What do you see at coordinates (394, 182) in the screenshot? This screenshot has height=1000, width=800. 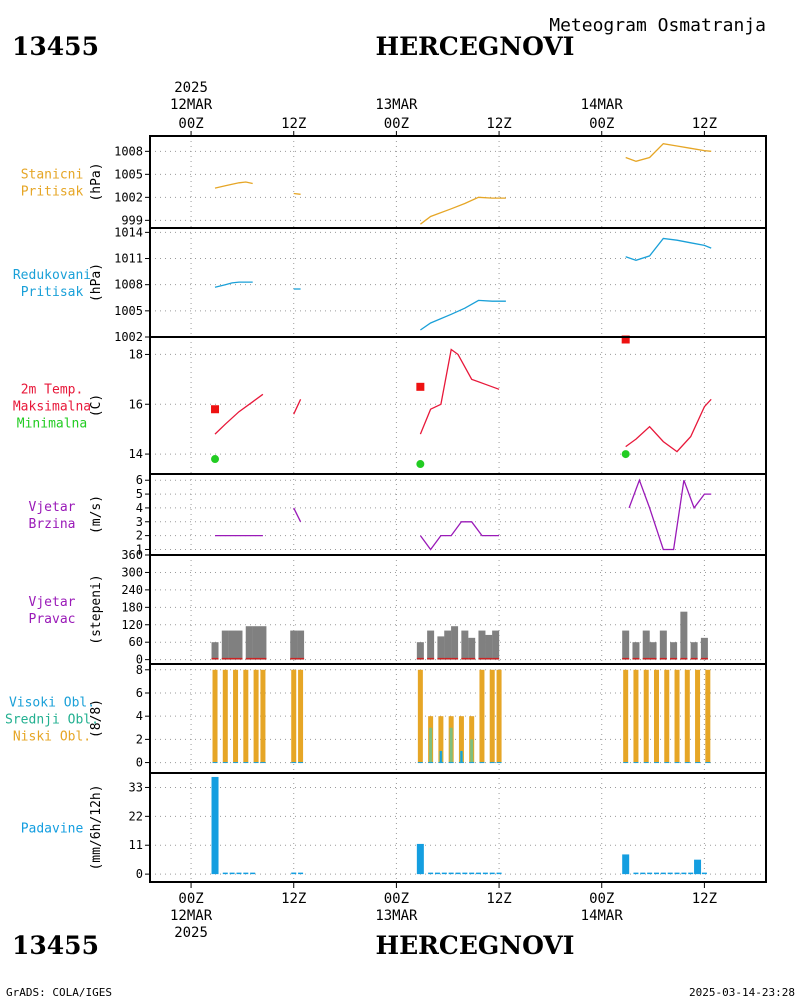 I see `panel-stanicni: 999 1002 1005 1008 (hPa) Stanicni Pritisak` at bounding box center [394, 182].